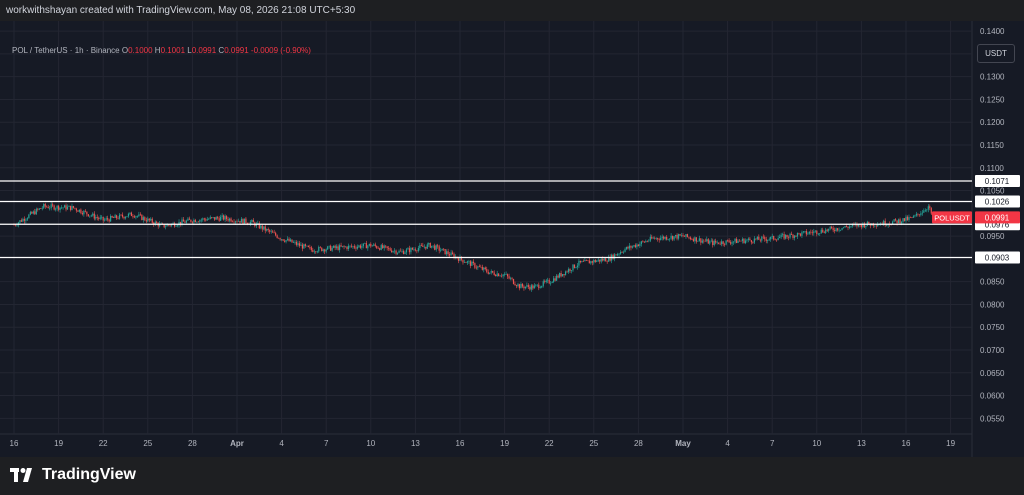 The width and height of the screenshot is (1024, 495). I want to click on last-price-label: 0.0991, so click(997, 217).